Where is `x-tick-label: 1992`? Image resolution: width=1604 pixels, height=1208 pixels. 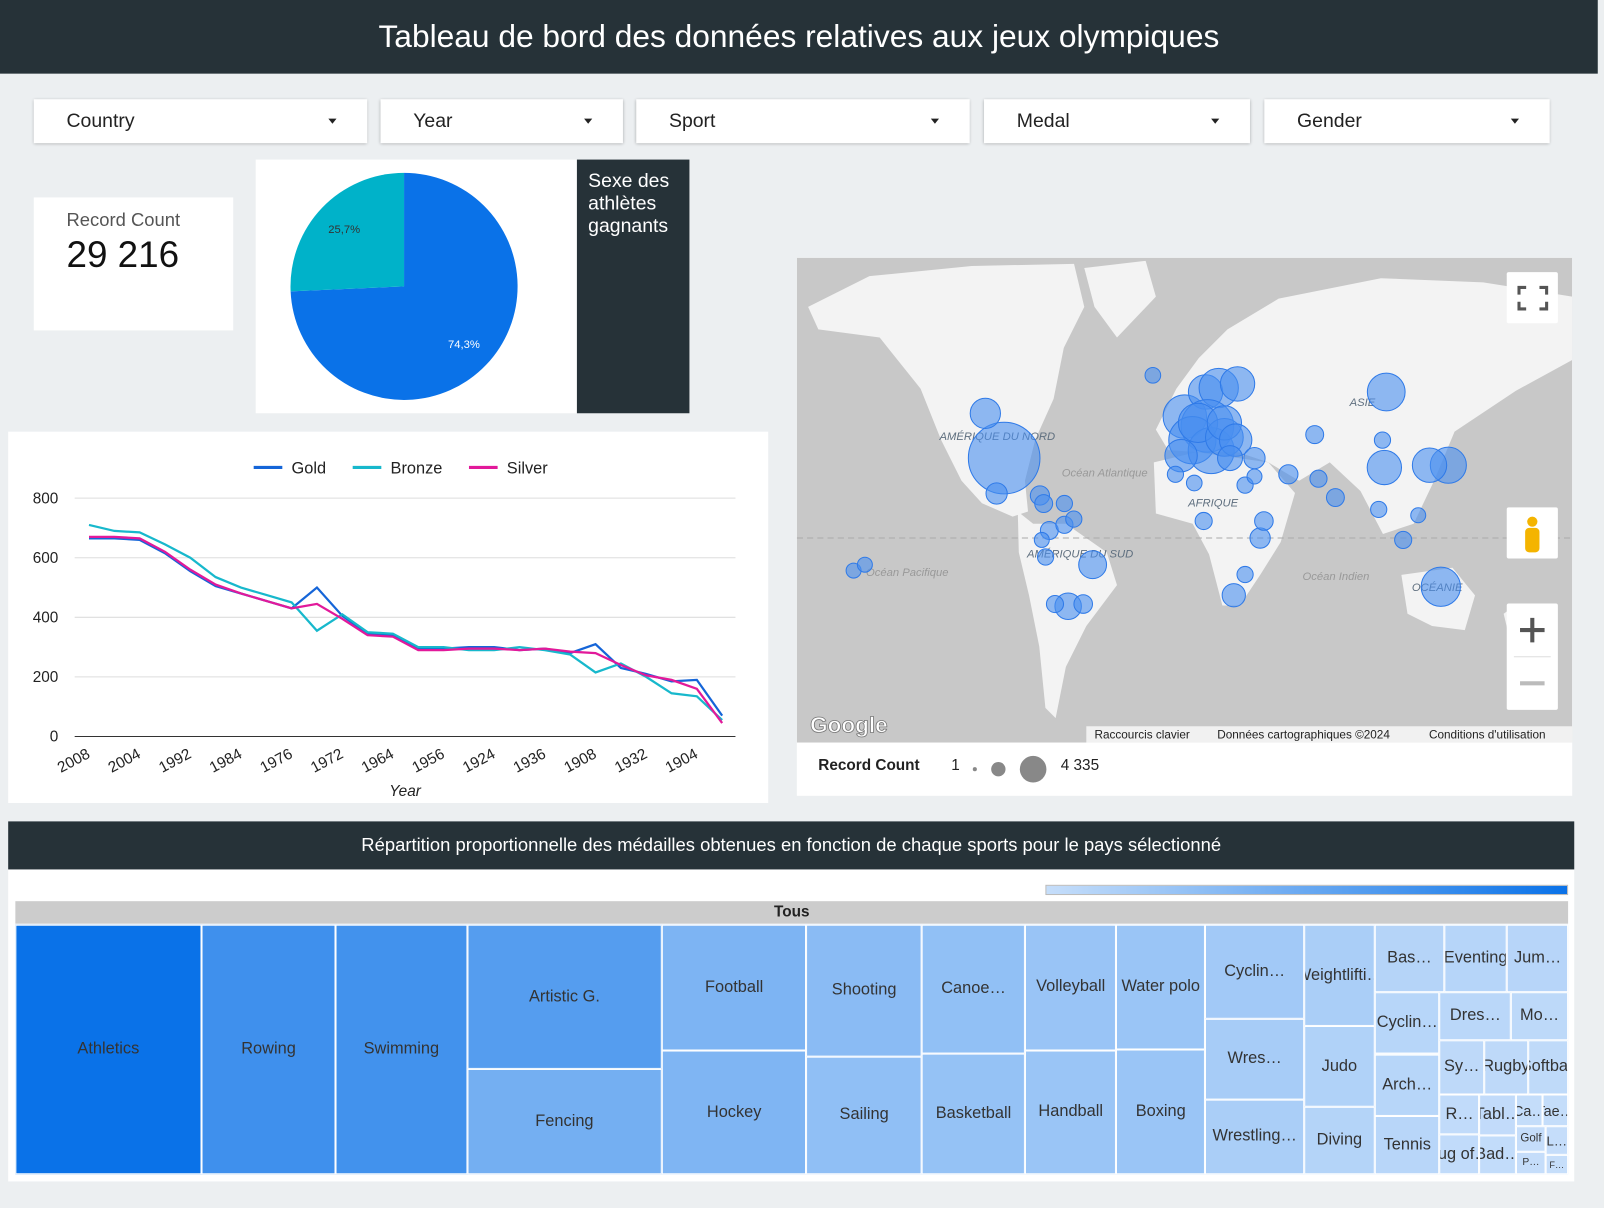
x-tick-label: 1992 is located at coordinates (175, 760).